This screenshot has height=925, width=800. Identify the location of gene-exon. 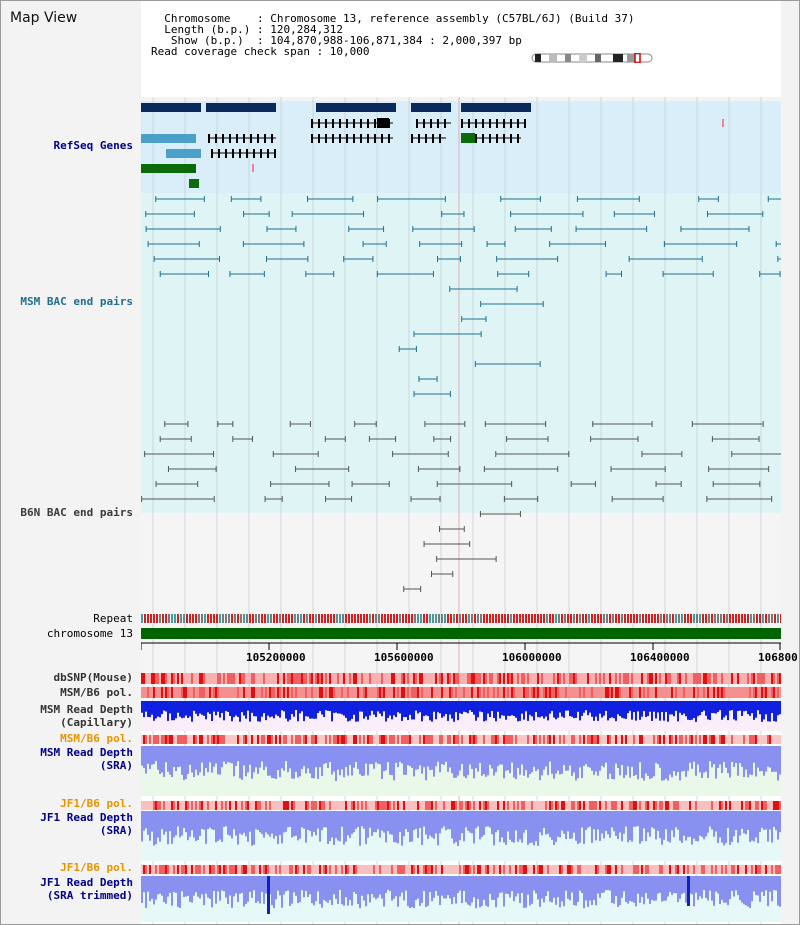
(230, 138).